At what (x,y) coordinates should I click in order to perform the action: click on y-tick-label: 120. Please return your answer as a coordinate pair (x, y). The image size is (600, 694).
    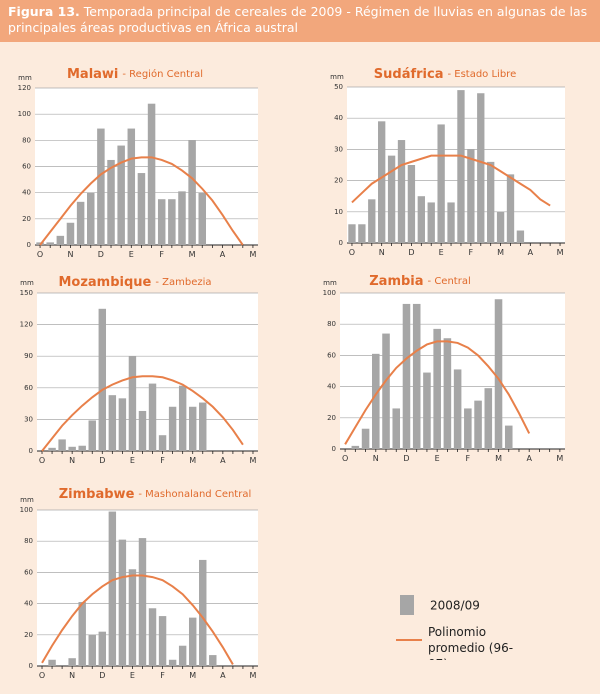
    Looking at the image, I should click on (24, 88).